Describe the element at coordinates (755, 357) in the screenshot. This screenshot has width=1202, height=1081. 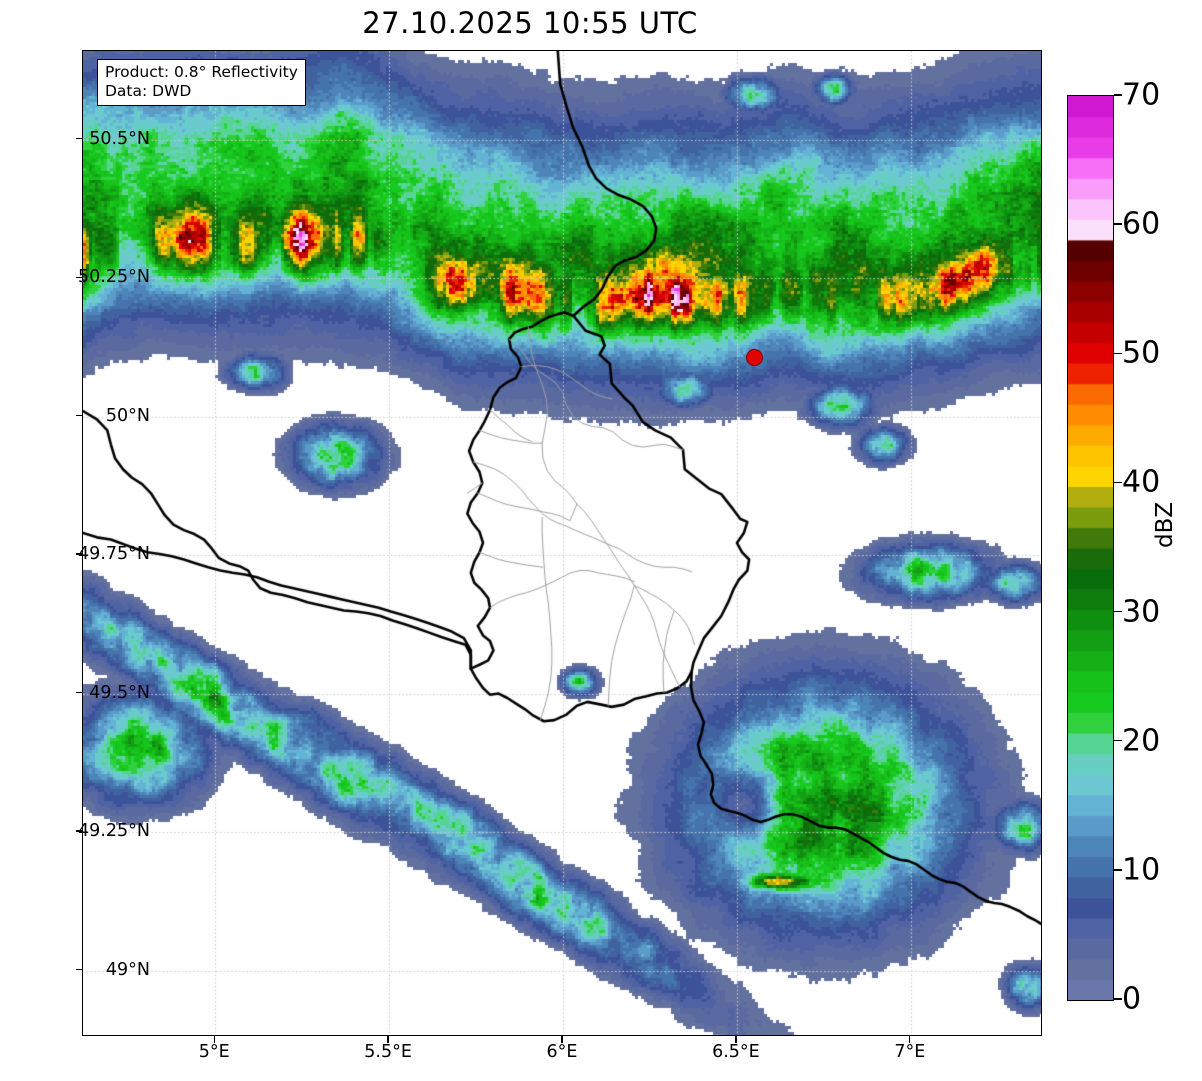
I see `radar-site-marker` at that location.